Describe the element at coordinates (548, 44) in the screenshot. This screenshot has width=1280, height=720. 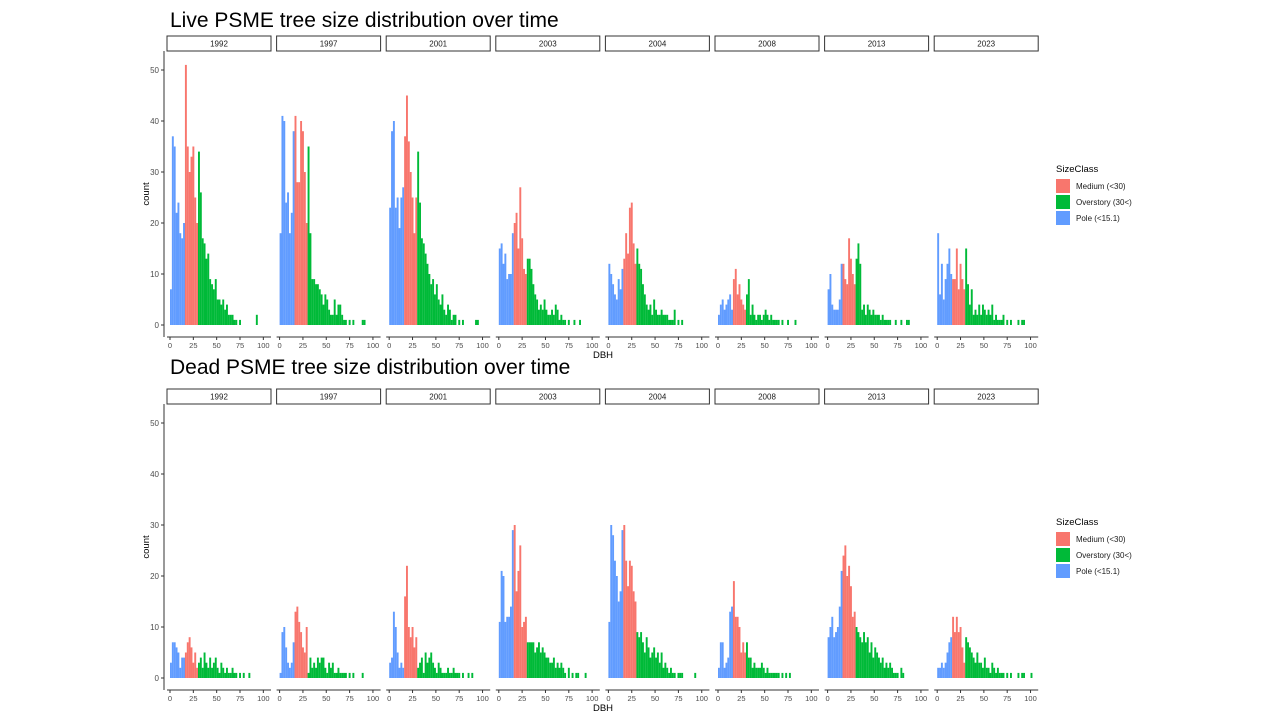
I see `facet-strip-label: 2003` at that location.